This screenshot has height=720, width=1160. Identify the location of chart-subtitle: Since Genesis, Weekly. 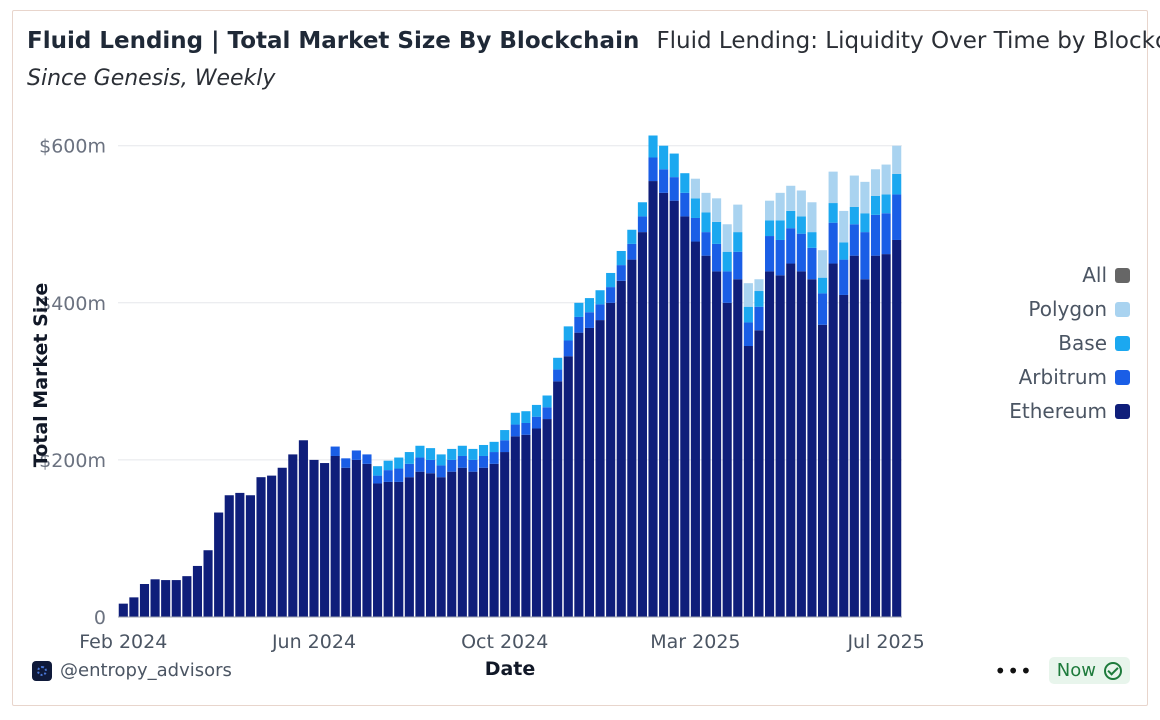
(151, 78).